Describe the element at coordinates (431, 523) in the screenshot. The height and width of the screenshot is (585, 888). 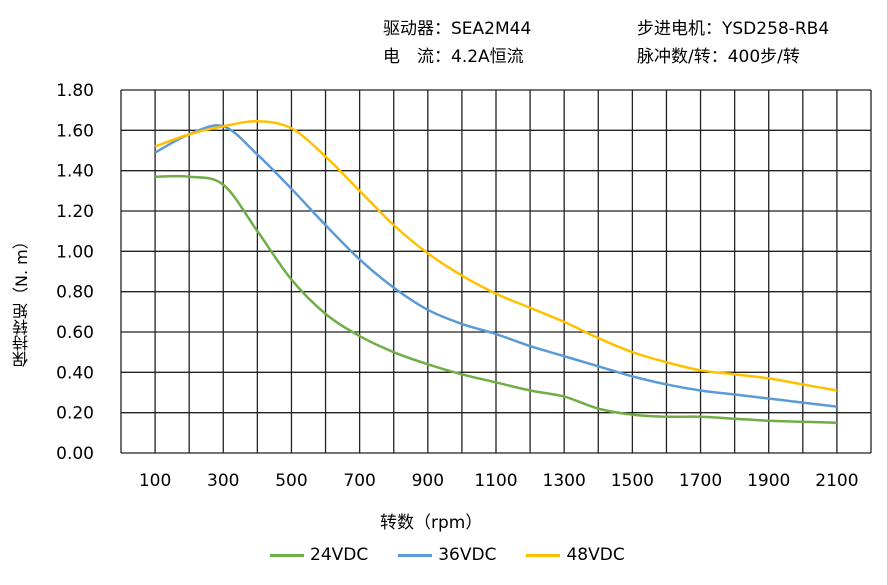
I see `x-axis-label: 转数（rpm）` at that location.